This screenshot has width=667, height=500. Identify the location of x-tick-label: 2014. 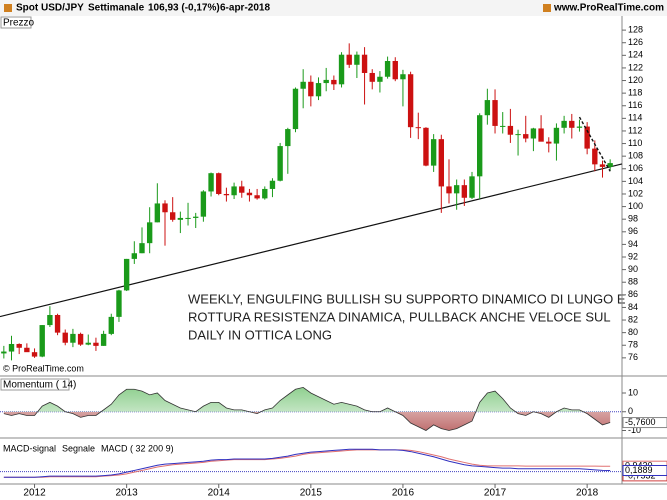
(219, 493).